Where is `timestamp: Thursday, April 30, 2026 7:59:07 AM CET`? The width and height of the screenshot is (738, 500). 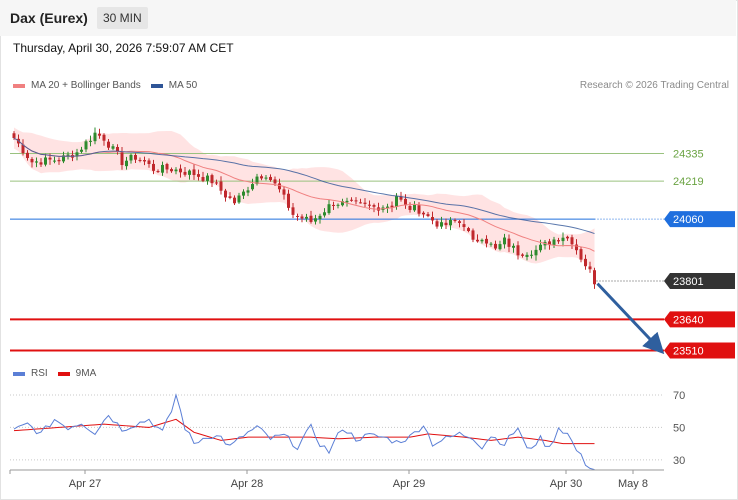 timestamp: Thursday, April 30, 2026 7:59:07 AM CET is located at coordinates (123, 48).